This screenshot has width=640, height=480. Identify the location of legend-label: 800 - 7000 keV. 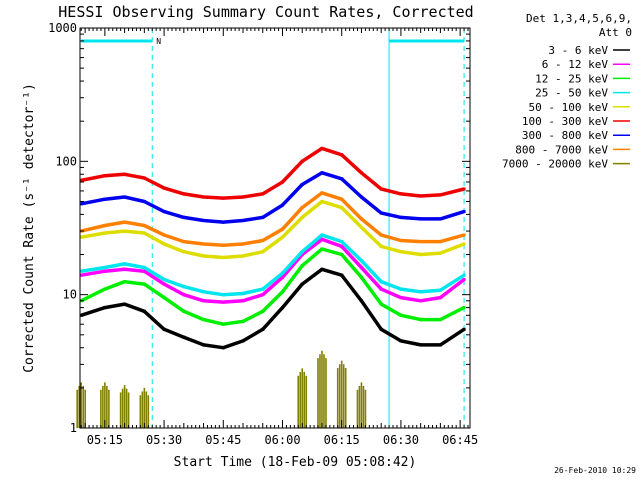
(561, 149).